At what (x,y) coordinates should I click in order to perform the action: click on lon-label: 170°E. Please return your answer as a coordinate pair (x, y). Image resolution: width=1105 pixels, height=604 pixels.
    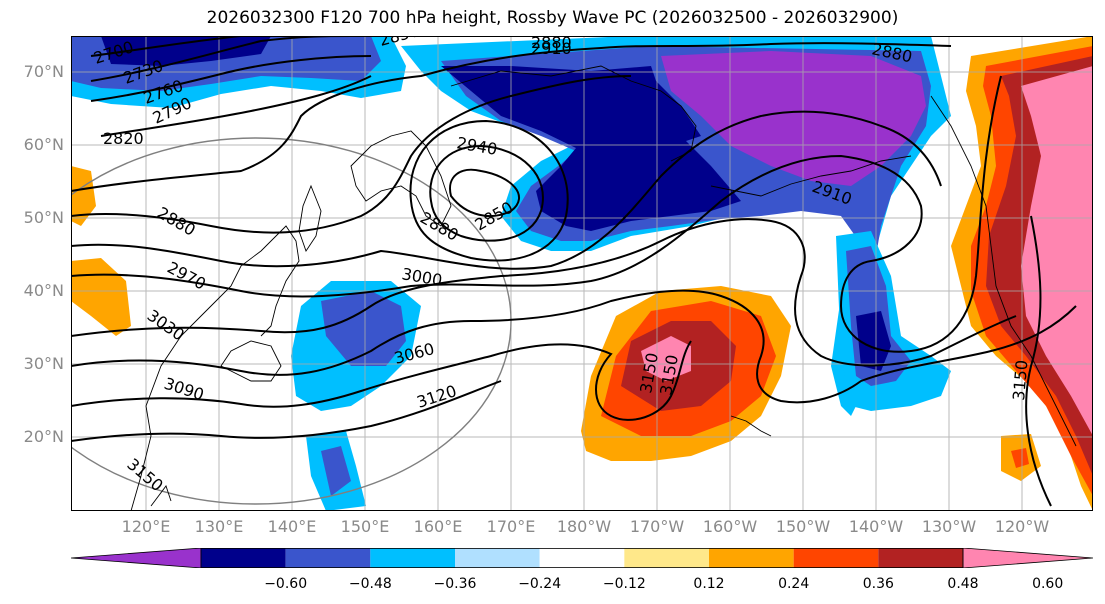
    Looking at the image, I should click on (511, 526).